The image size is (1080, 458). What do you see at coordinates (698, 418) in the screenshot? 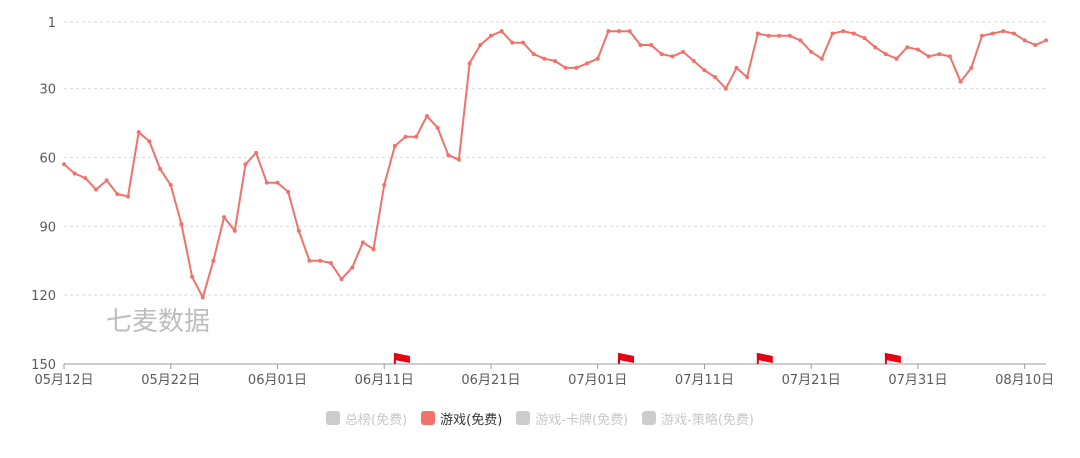
I see `legend-item: 游戏-策略(免费)` at bounding box center [698, 418].